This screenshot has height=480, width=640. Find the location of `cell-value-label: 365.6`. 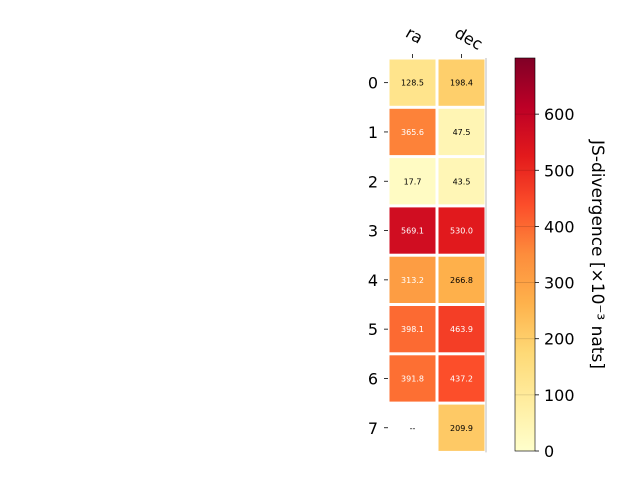

cell-value-label: 365.6 is located at coordinates (412, 132).